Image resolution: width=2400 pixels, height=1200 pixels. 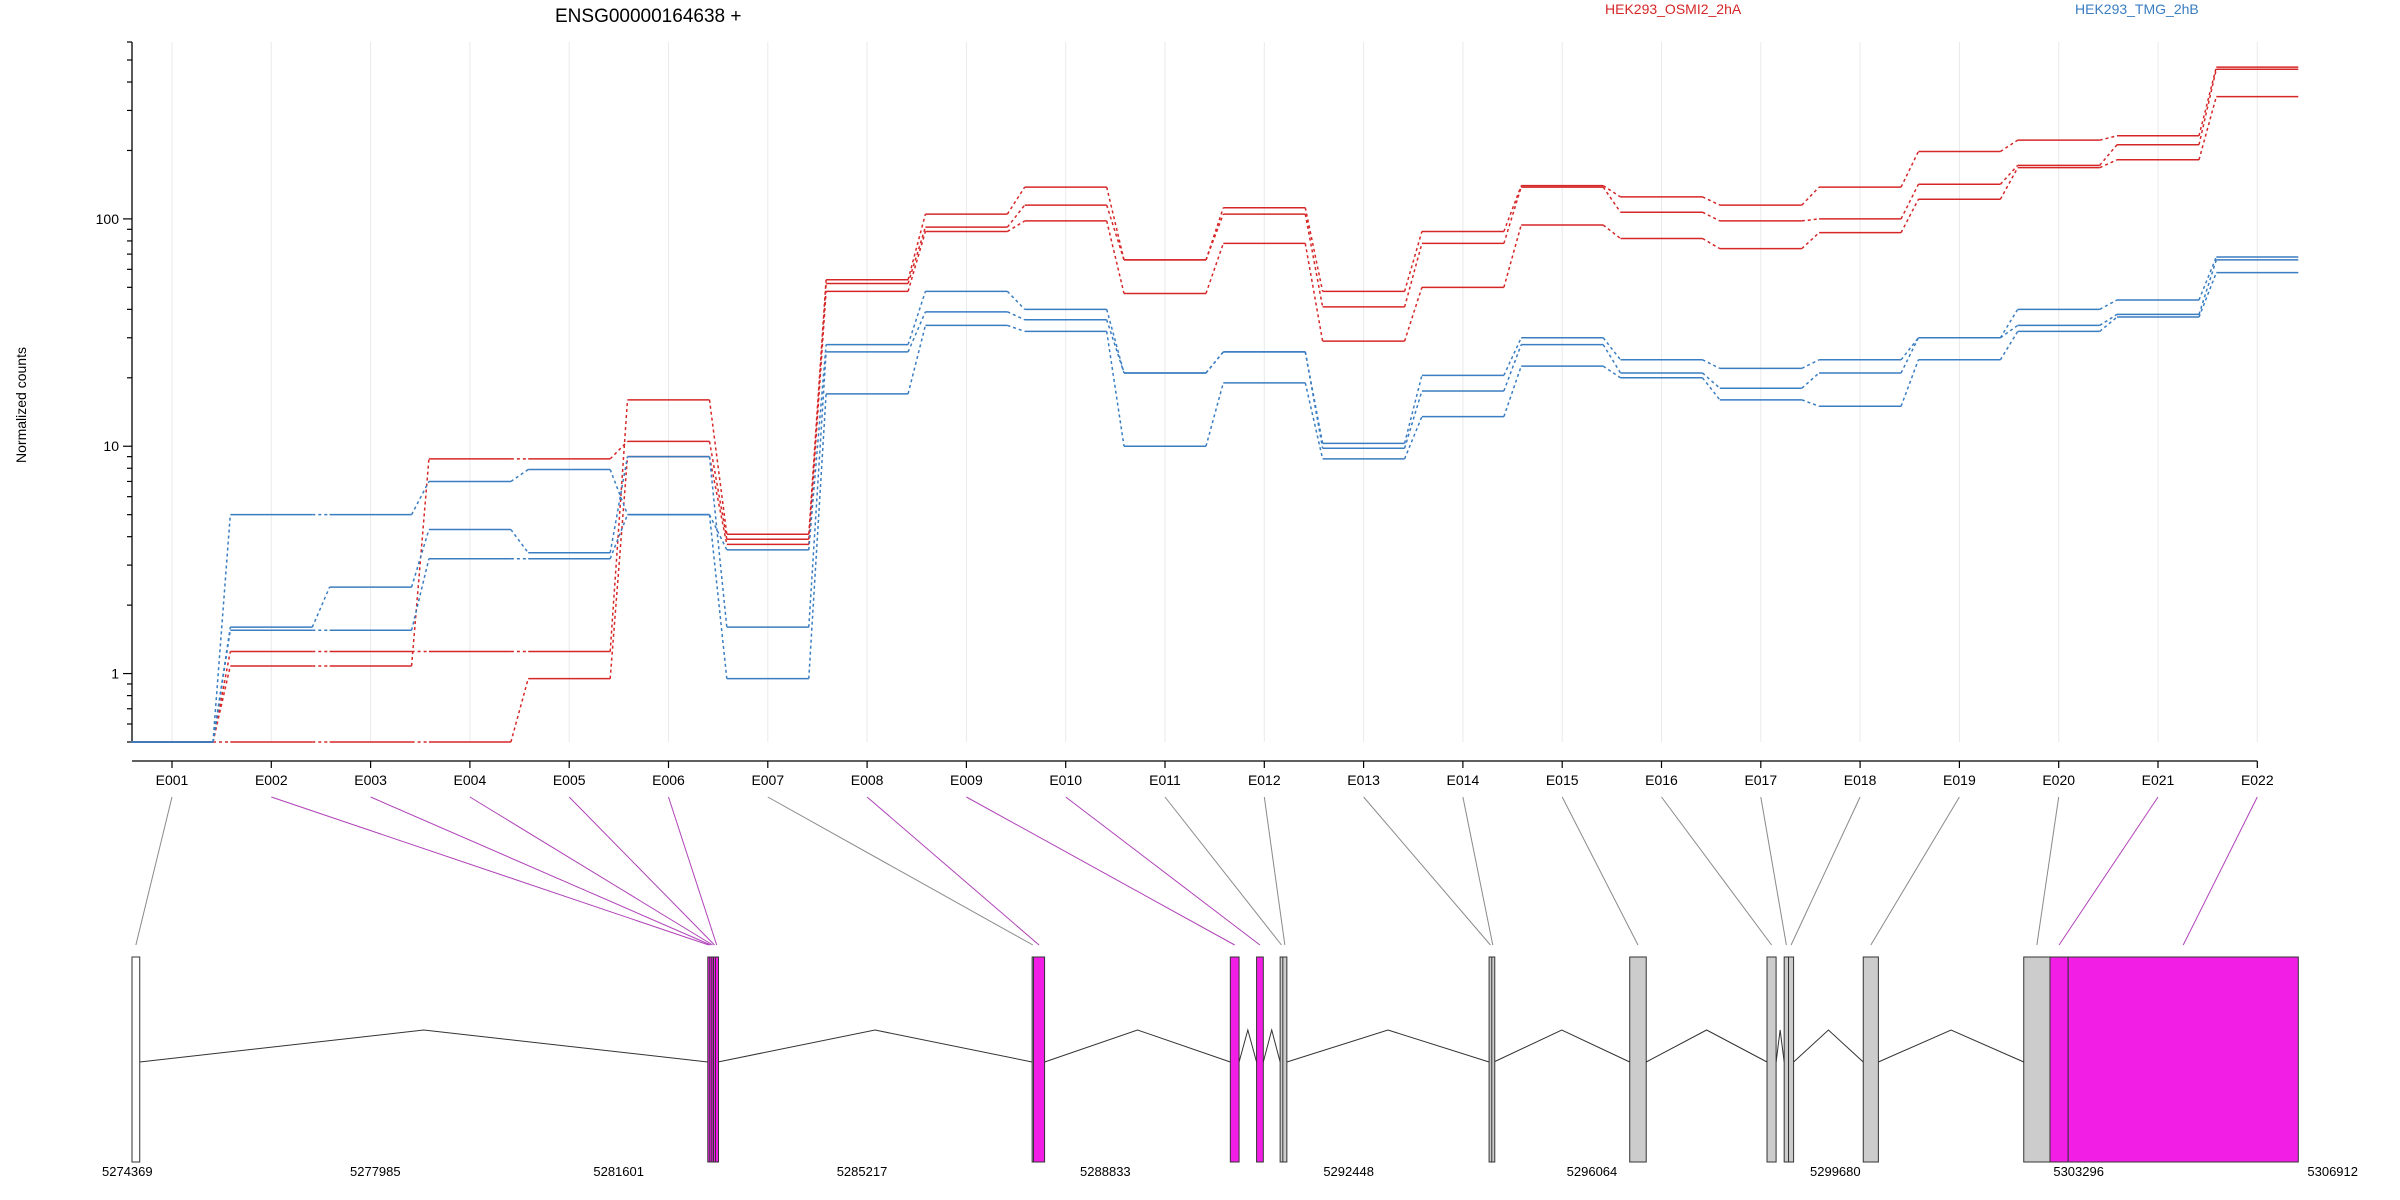 I want to click on coordinate-label: 5292448, so click(x=1348, y=1171).